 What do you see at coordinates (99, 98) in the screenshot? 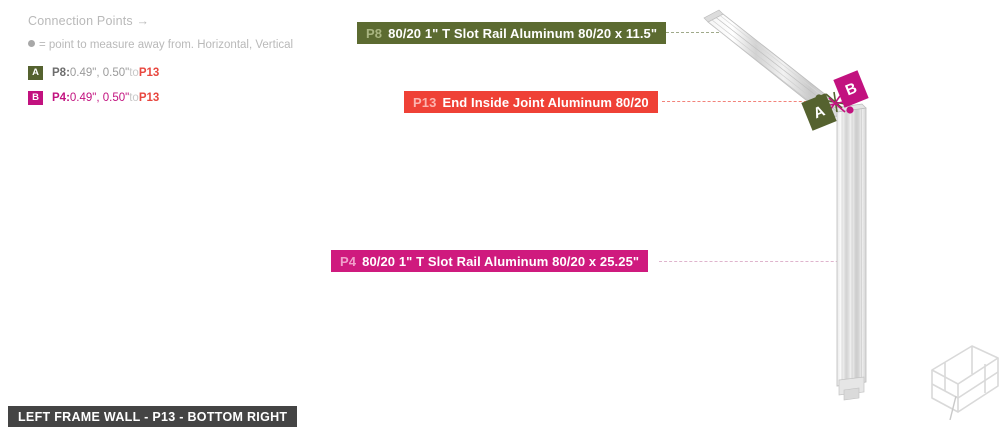
I see `legend-dims-b: 0.49", 0.50"` at bounding box center [99, 98].